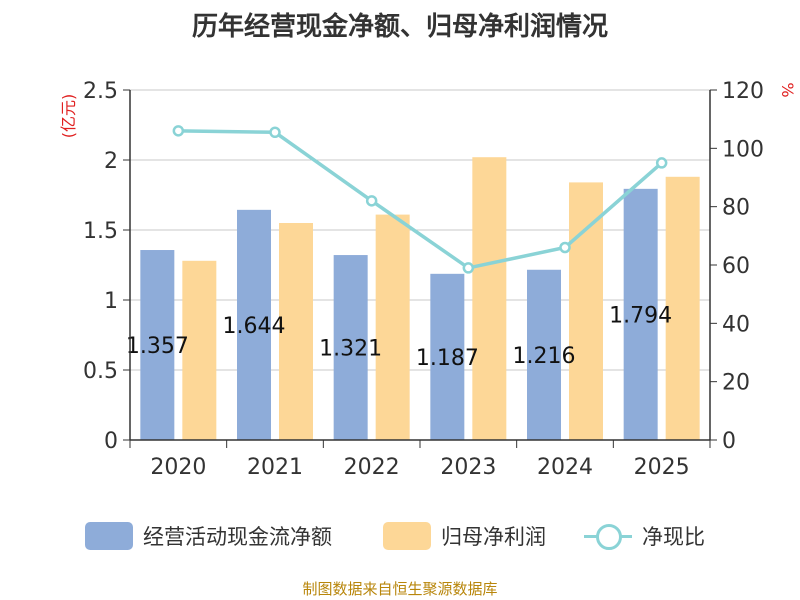 The height and width of the screenshot is (600, 800). Describe the element at coordinates (400, 589) in the screenshot. I see `source-note: 制图数据来自恒生聚源数据库` at that location.